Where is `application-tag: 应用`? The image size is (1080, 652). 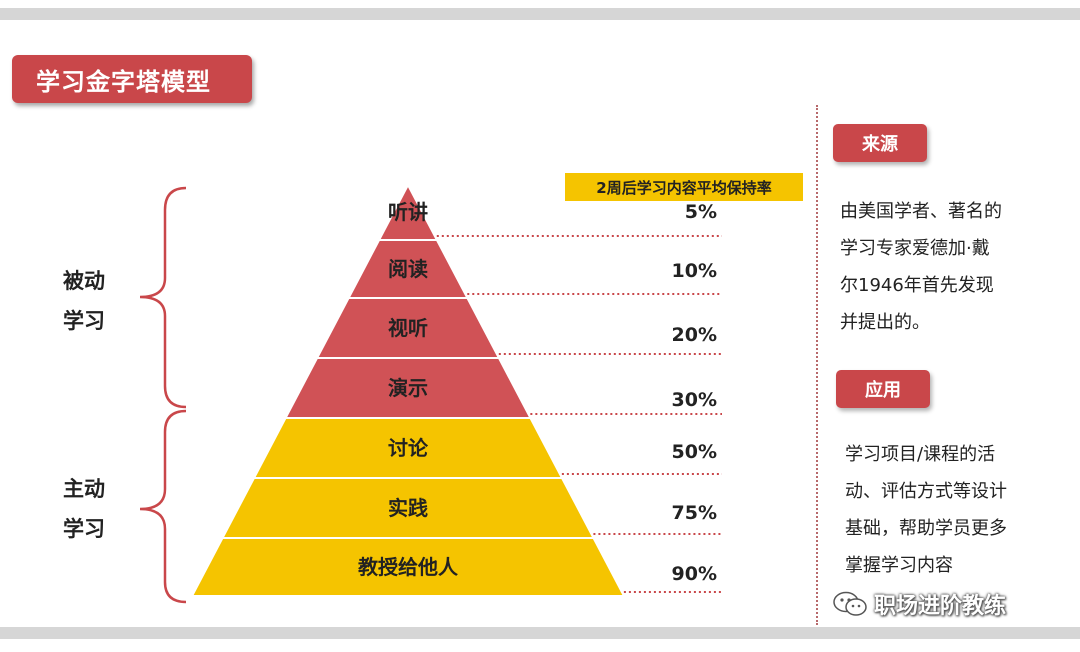 application-tag: 应用 is located at coordinates (883, 389).